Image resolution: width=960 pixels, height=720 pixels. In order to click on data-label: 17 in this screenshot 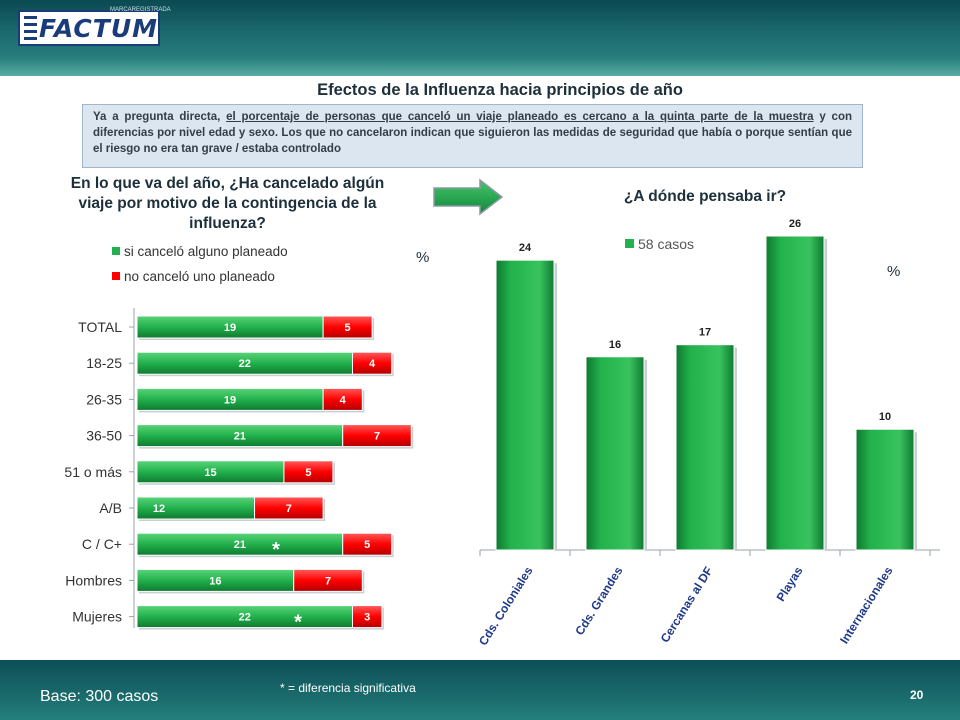, I will do `click(705, 333)`.